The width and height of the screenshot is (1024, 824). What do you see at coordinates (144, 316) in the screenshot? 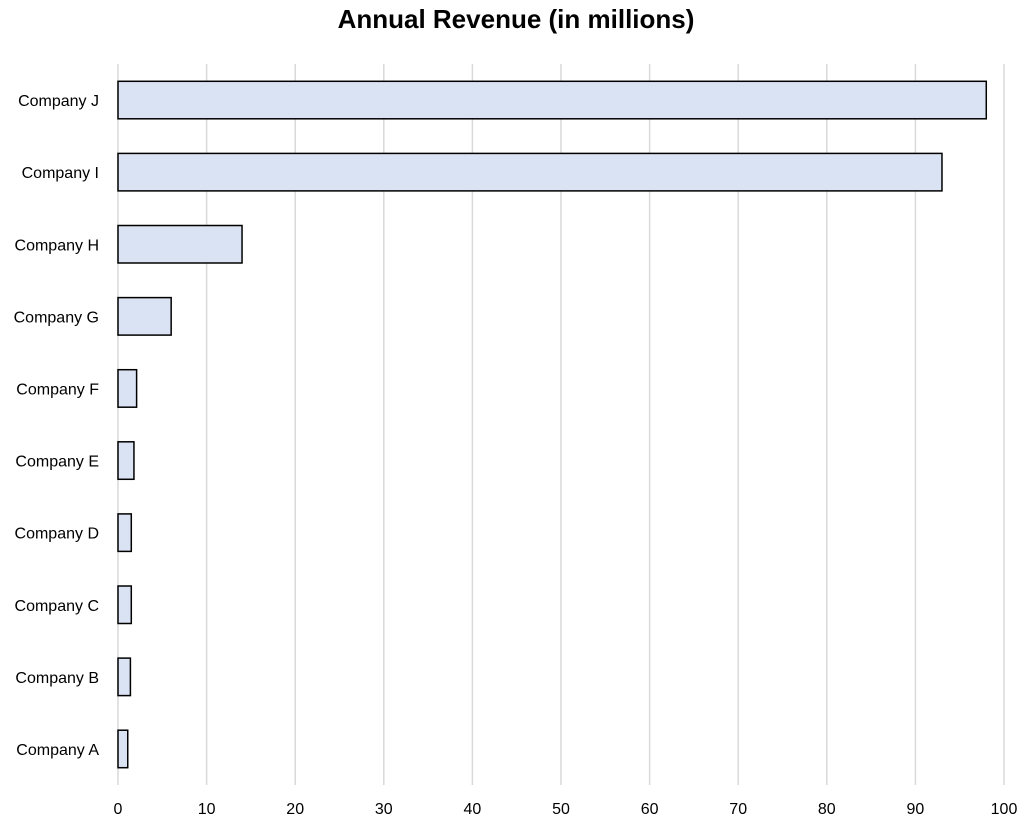
I see `bar-company-g` at bounding box center [144, 316].